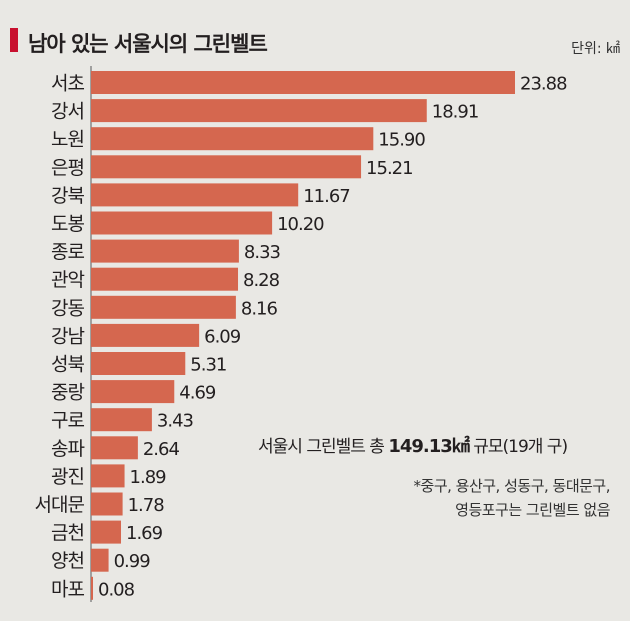 The width and height of the screenshot is (630, 621). I want to click on title-accent-bar, so click(14, 40).